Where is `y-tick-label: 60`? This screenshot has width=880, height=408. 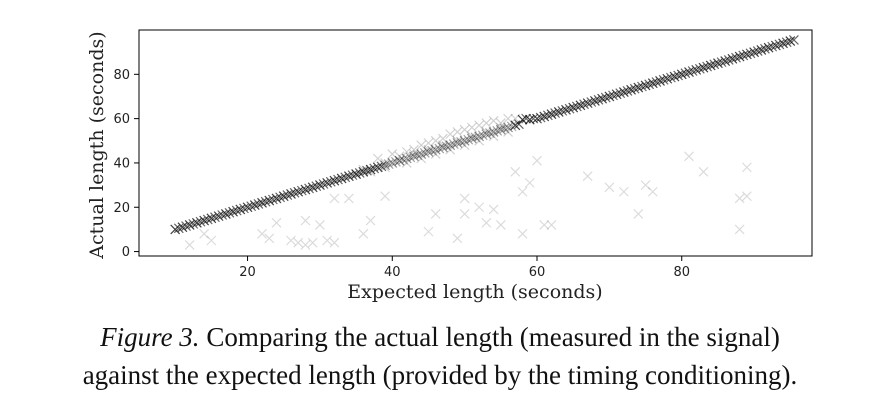
y-tick-label: 60 is located at coordinates (121, 119).